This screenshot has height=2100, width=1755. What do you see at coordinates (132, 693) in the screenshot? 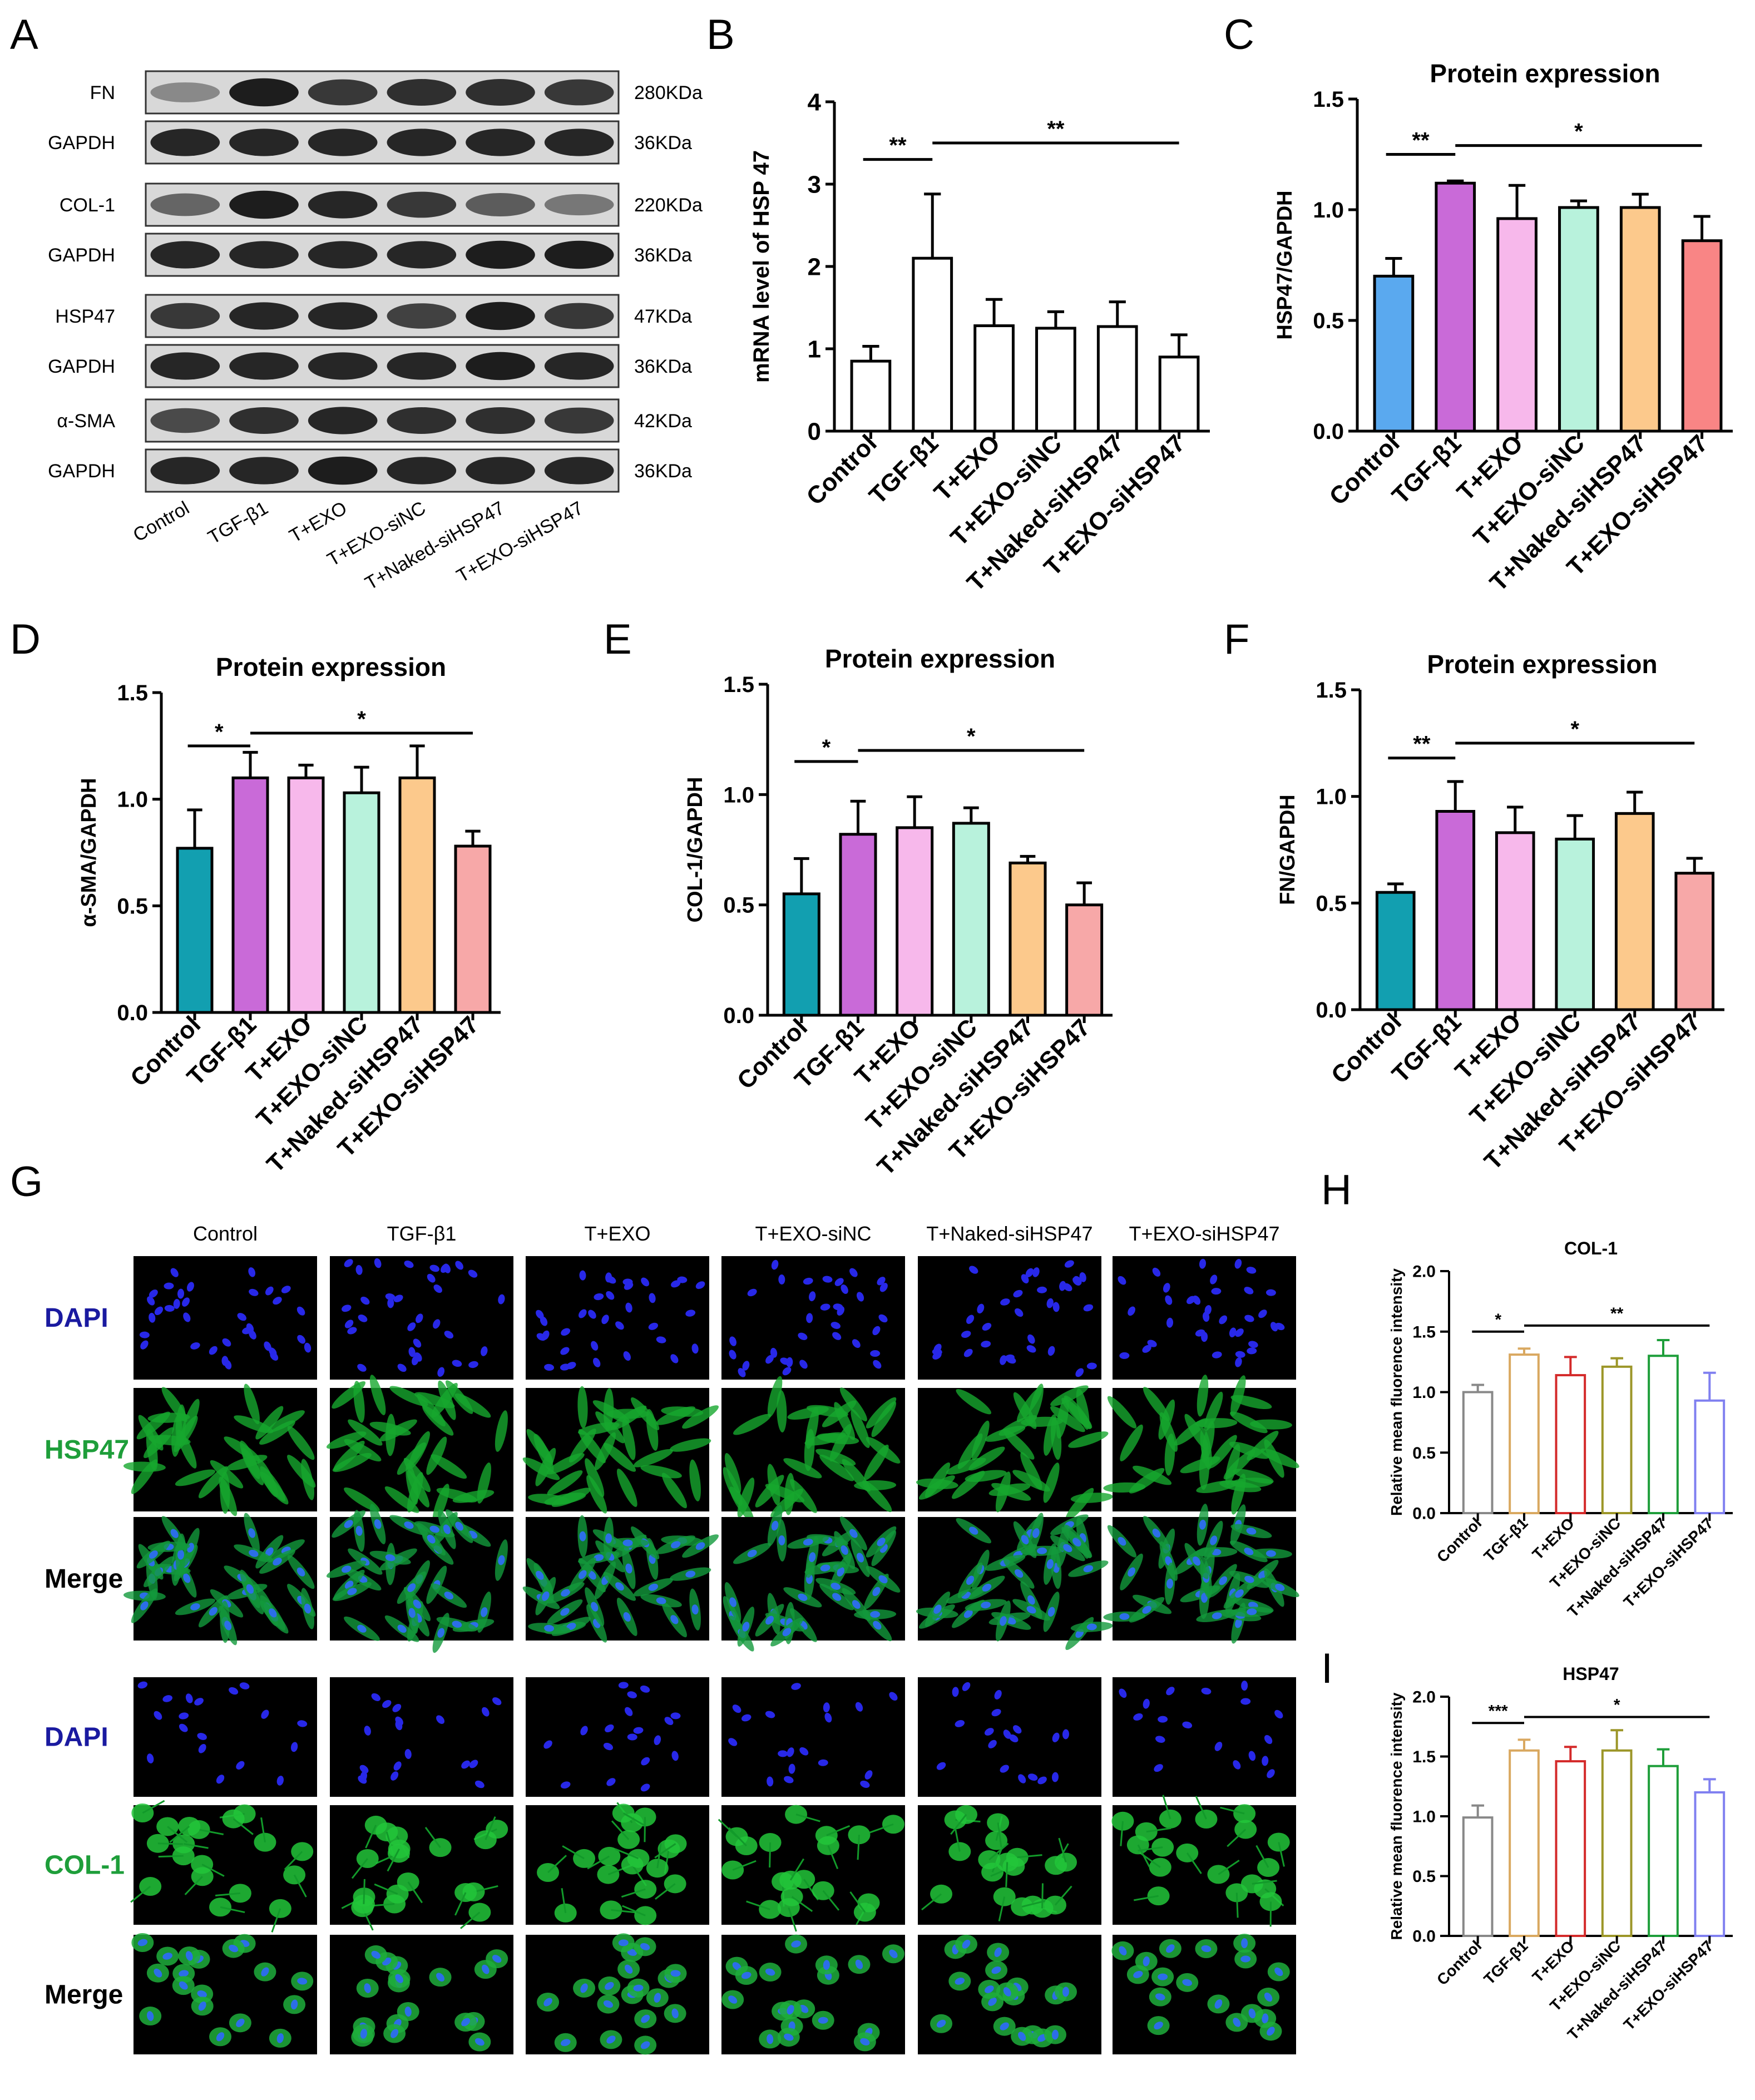
I see `y-tick-label: 1.5` at bounding box center [132, 693].